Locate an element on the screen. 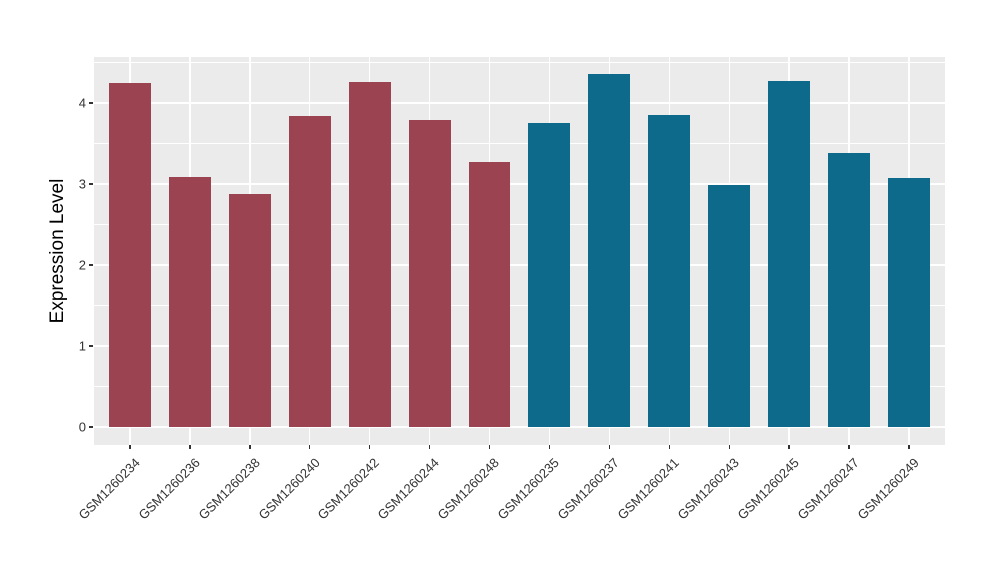 Image resolution: width=1000 pixels, height=580 pixels. bar-GSM1260241 is located at coordinates (669, 271).